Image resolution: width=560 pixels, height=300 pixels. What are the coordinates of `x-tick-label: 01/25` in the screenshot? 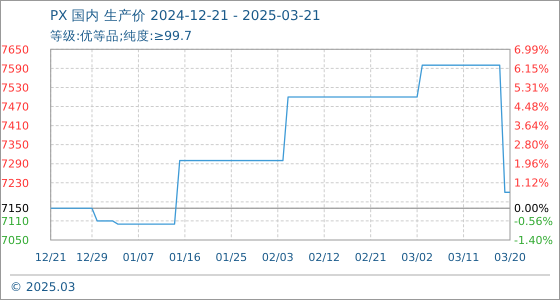 It's located at (231, 257).